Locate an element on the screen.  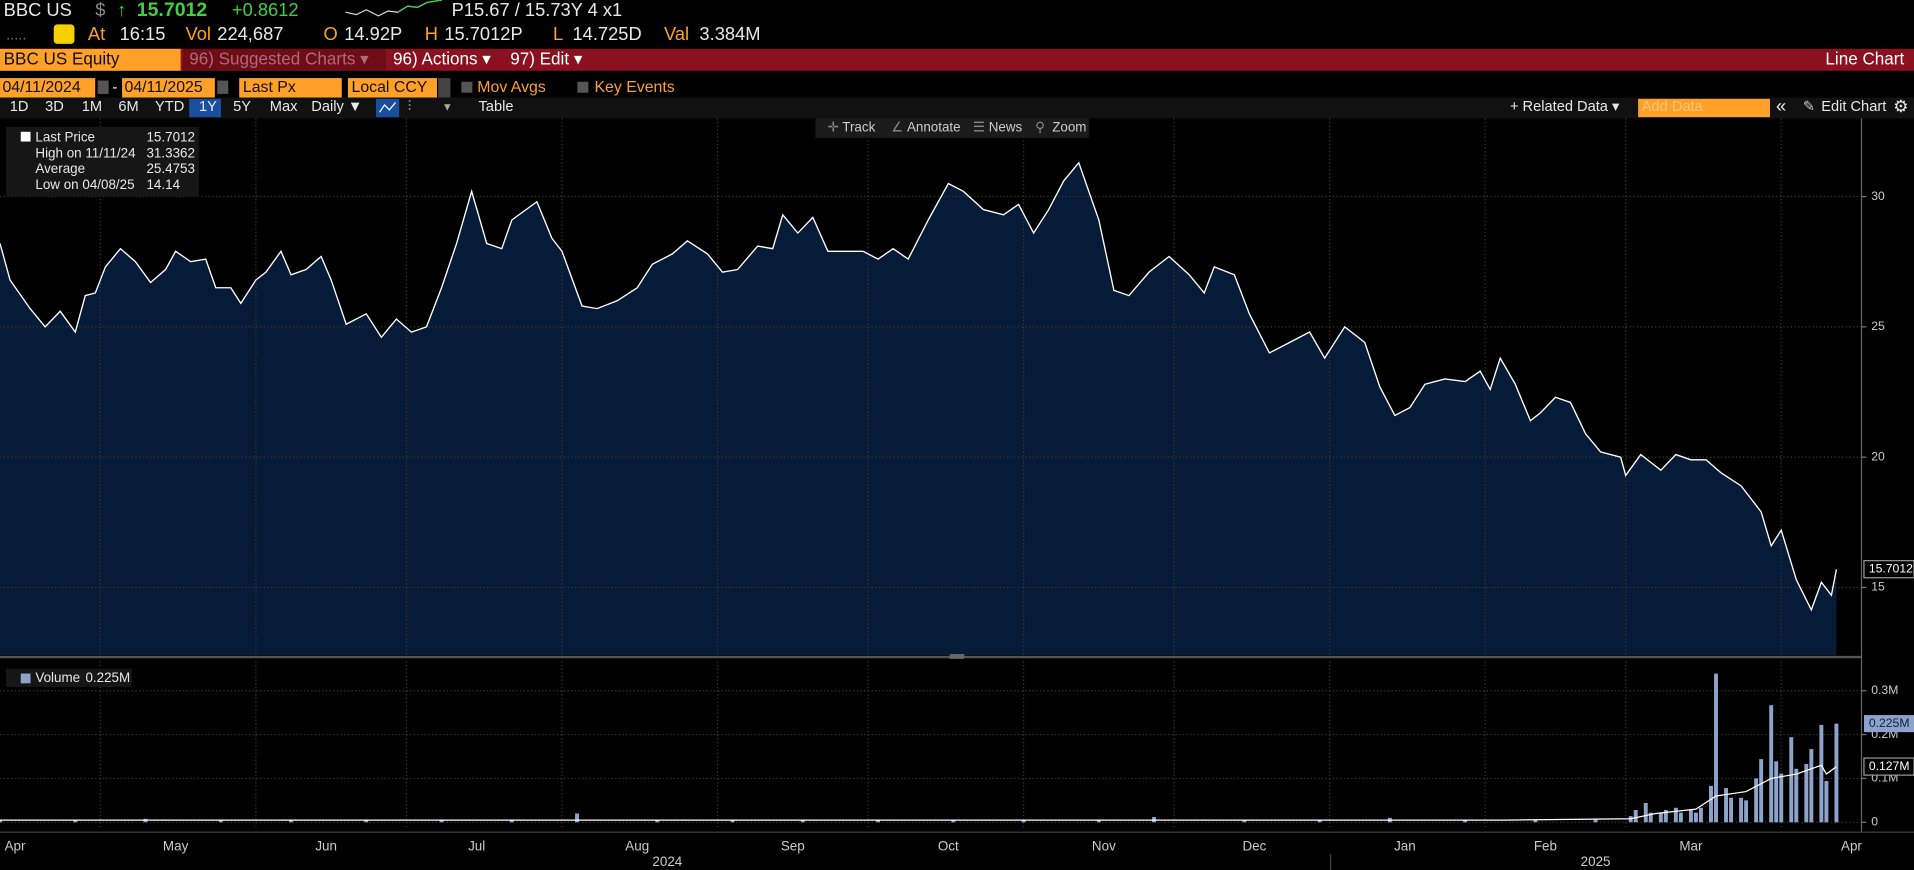
edit: 97) Edit ▾ is located at coordinates (546, 58).